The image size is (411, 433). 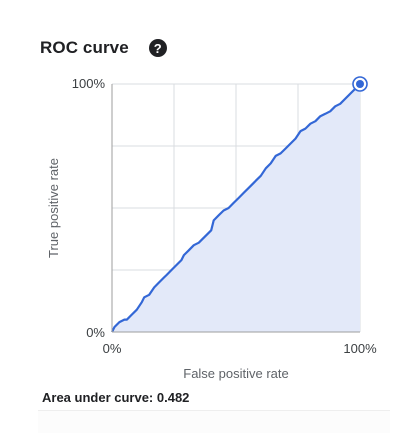 I want to click on threshold-point-dot, so click(x=360, y=84).